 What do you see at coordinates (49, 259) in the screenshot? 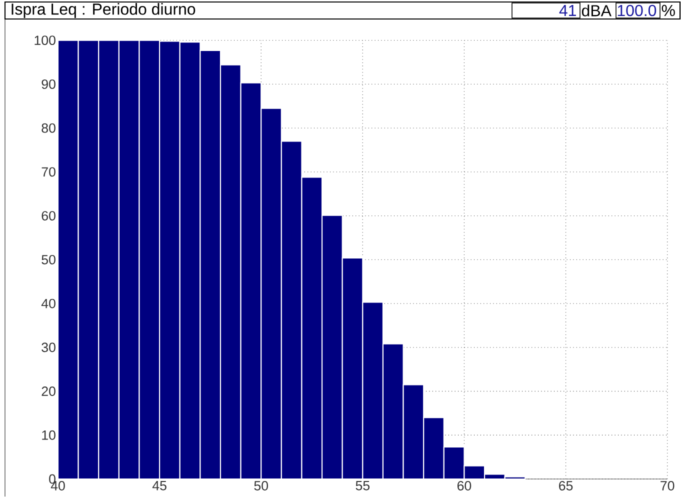
I see `y-tick-label: 50` at bounding box center [49, 259].